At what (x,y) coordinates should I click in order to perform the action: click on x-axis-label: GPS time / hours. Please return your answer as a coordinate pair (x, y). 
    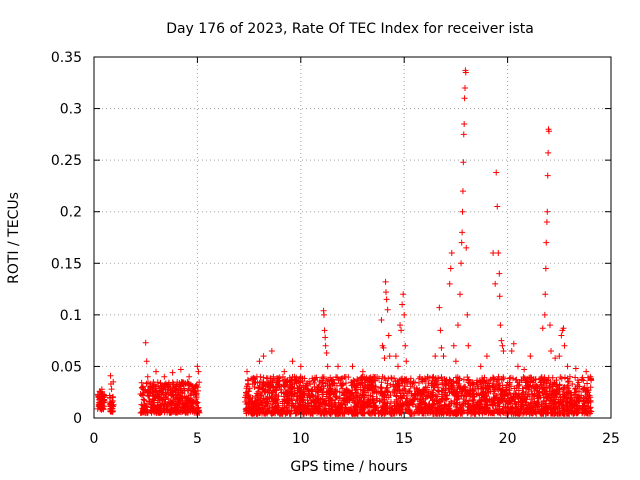
    Looking at the image, I should click on (348, 467).